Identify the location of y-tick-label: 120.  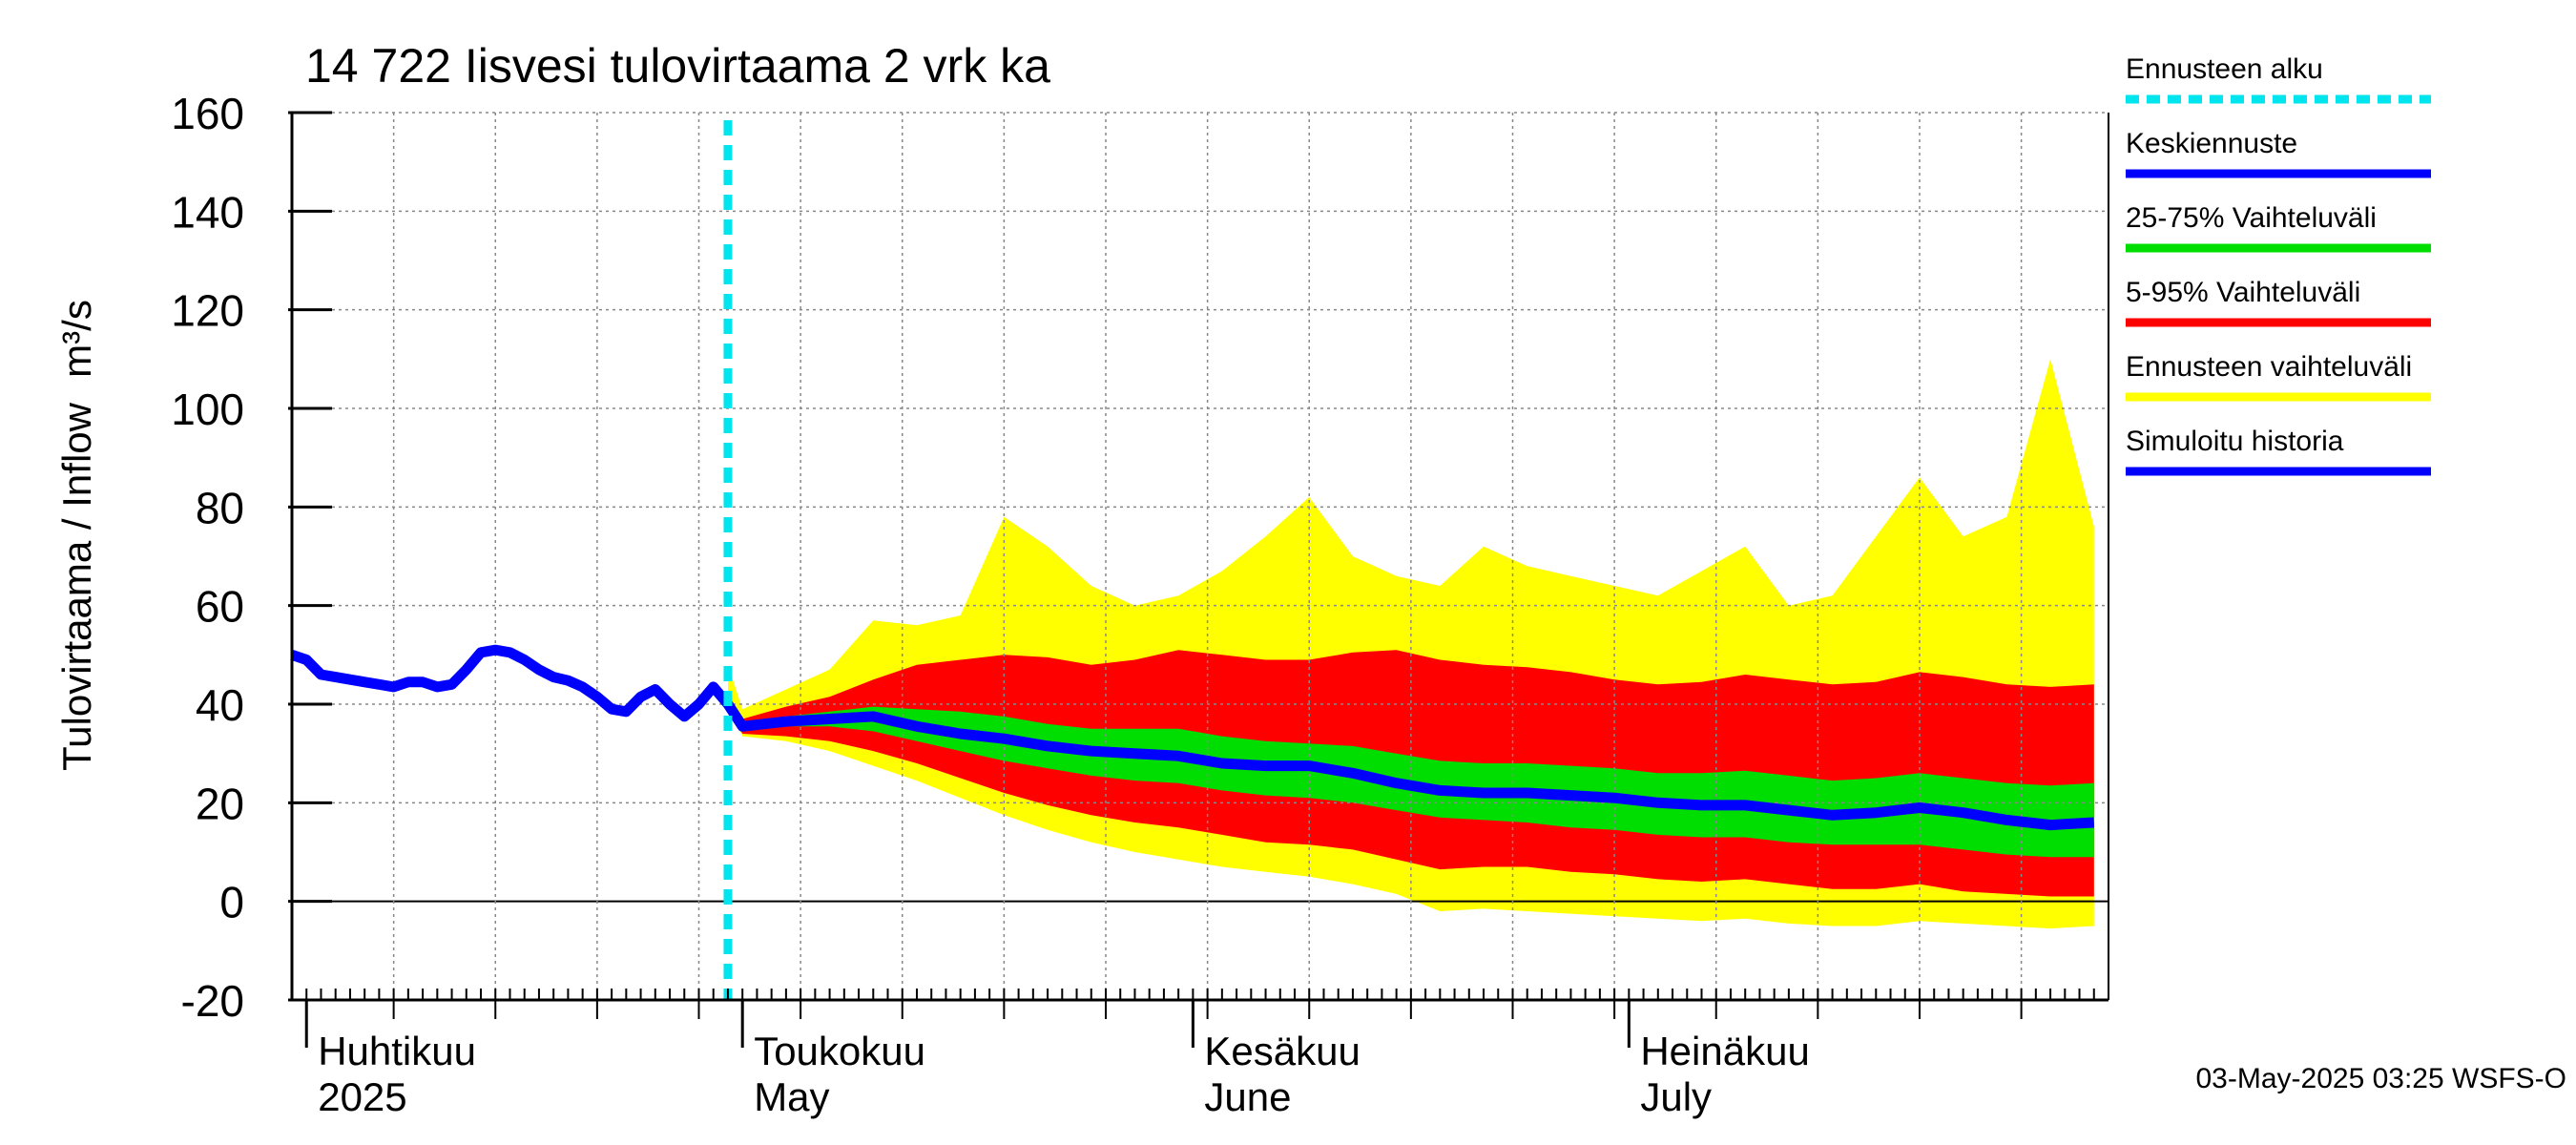
(207, 311).